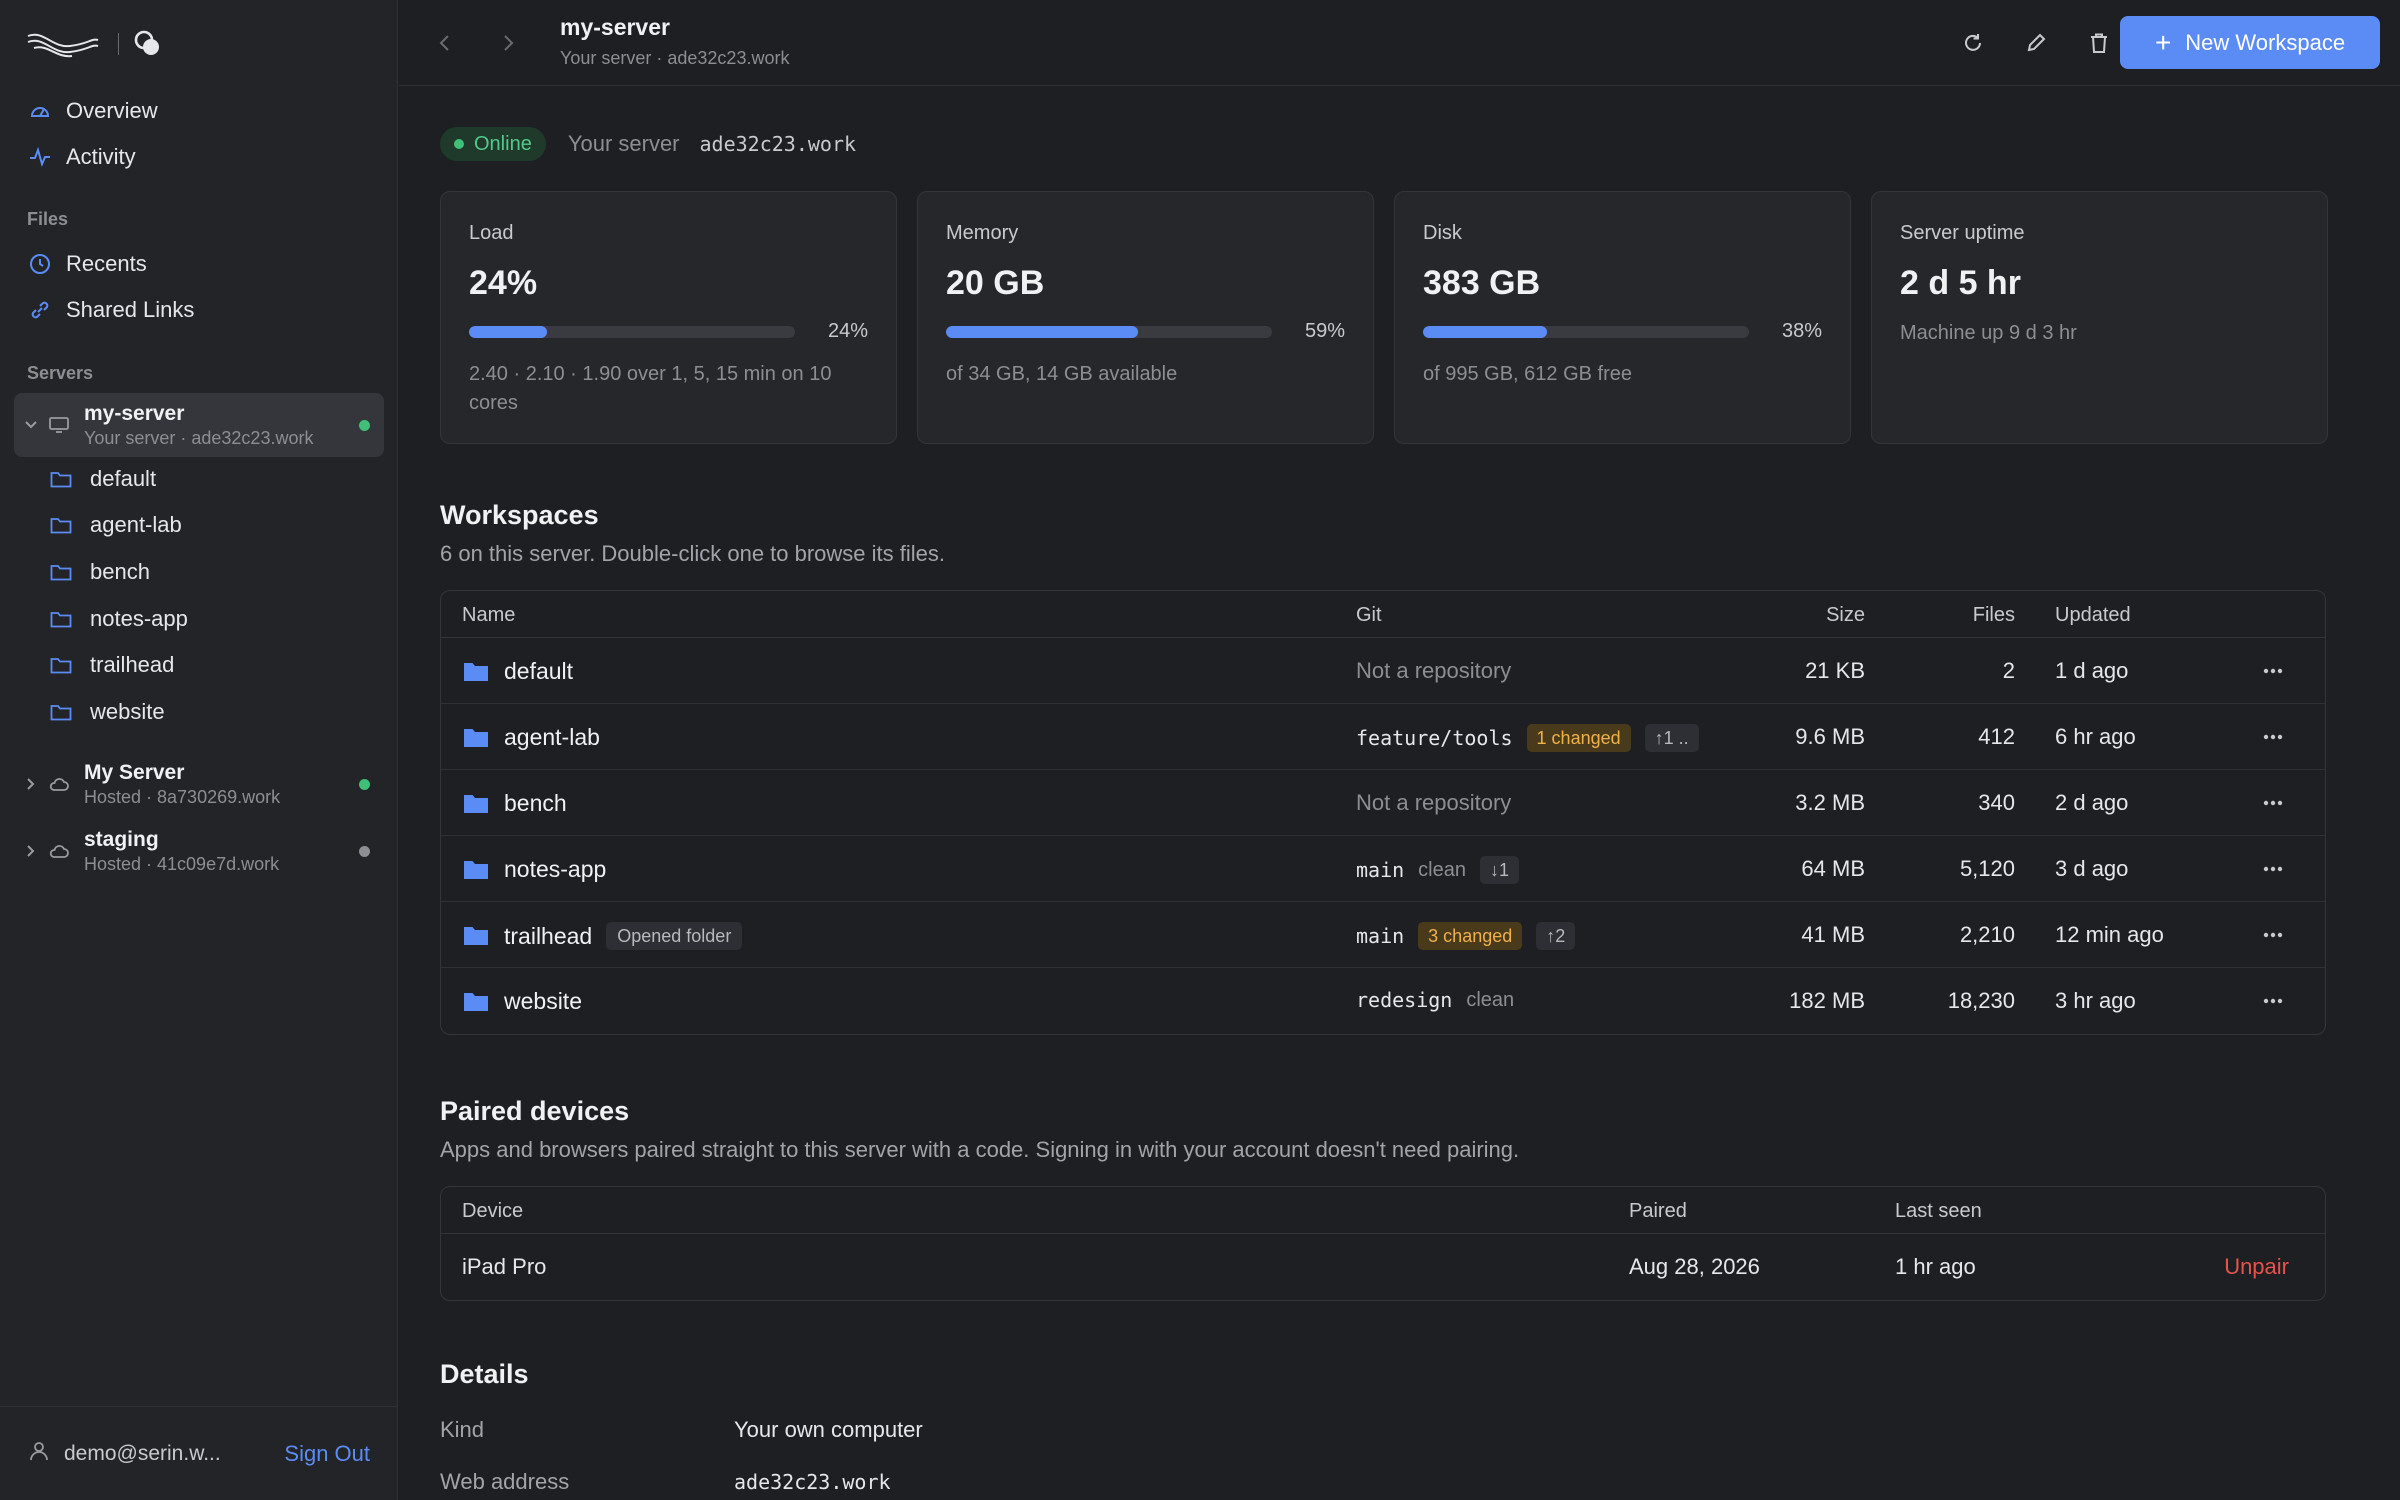  What do you see at coordinates (1987, 934) in the screenshot?
I see `workspace-files: 2,210` at bounding box center [1987, 934].